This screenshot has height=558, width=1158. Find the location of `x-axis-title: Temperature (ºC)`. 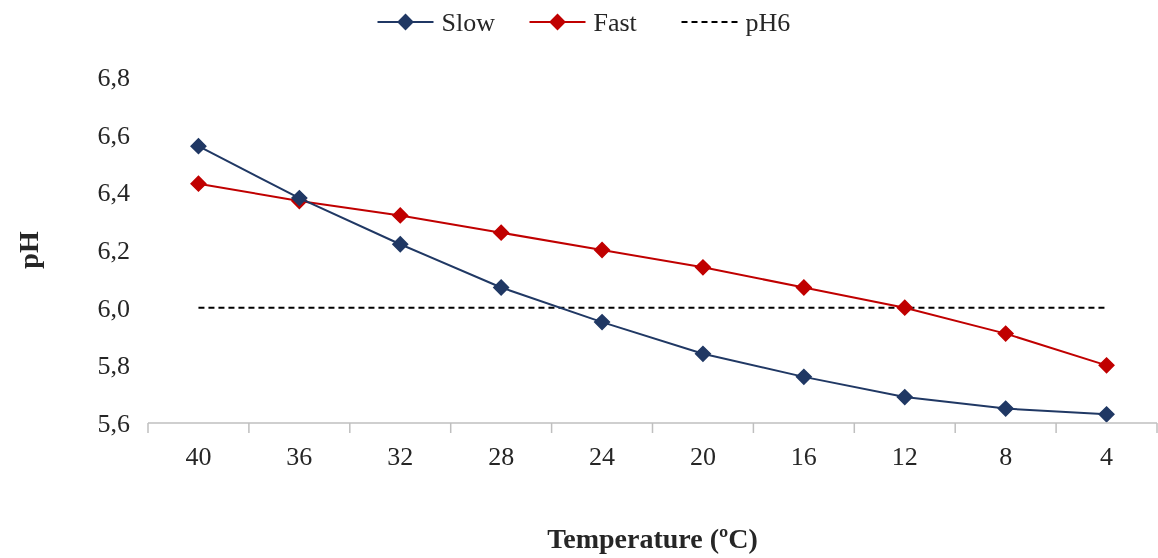

x-axis-title: Temperature (ºC) is located at coordinates (652, 538).